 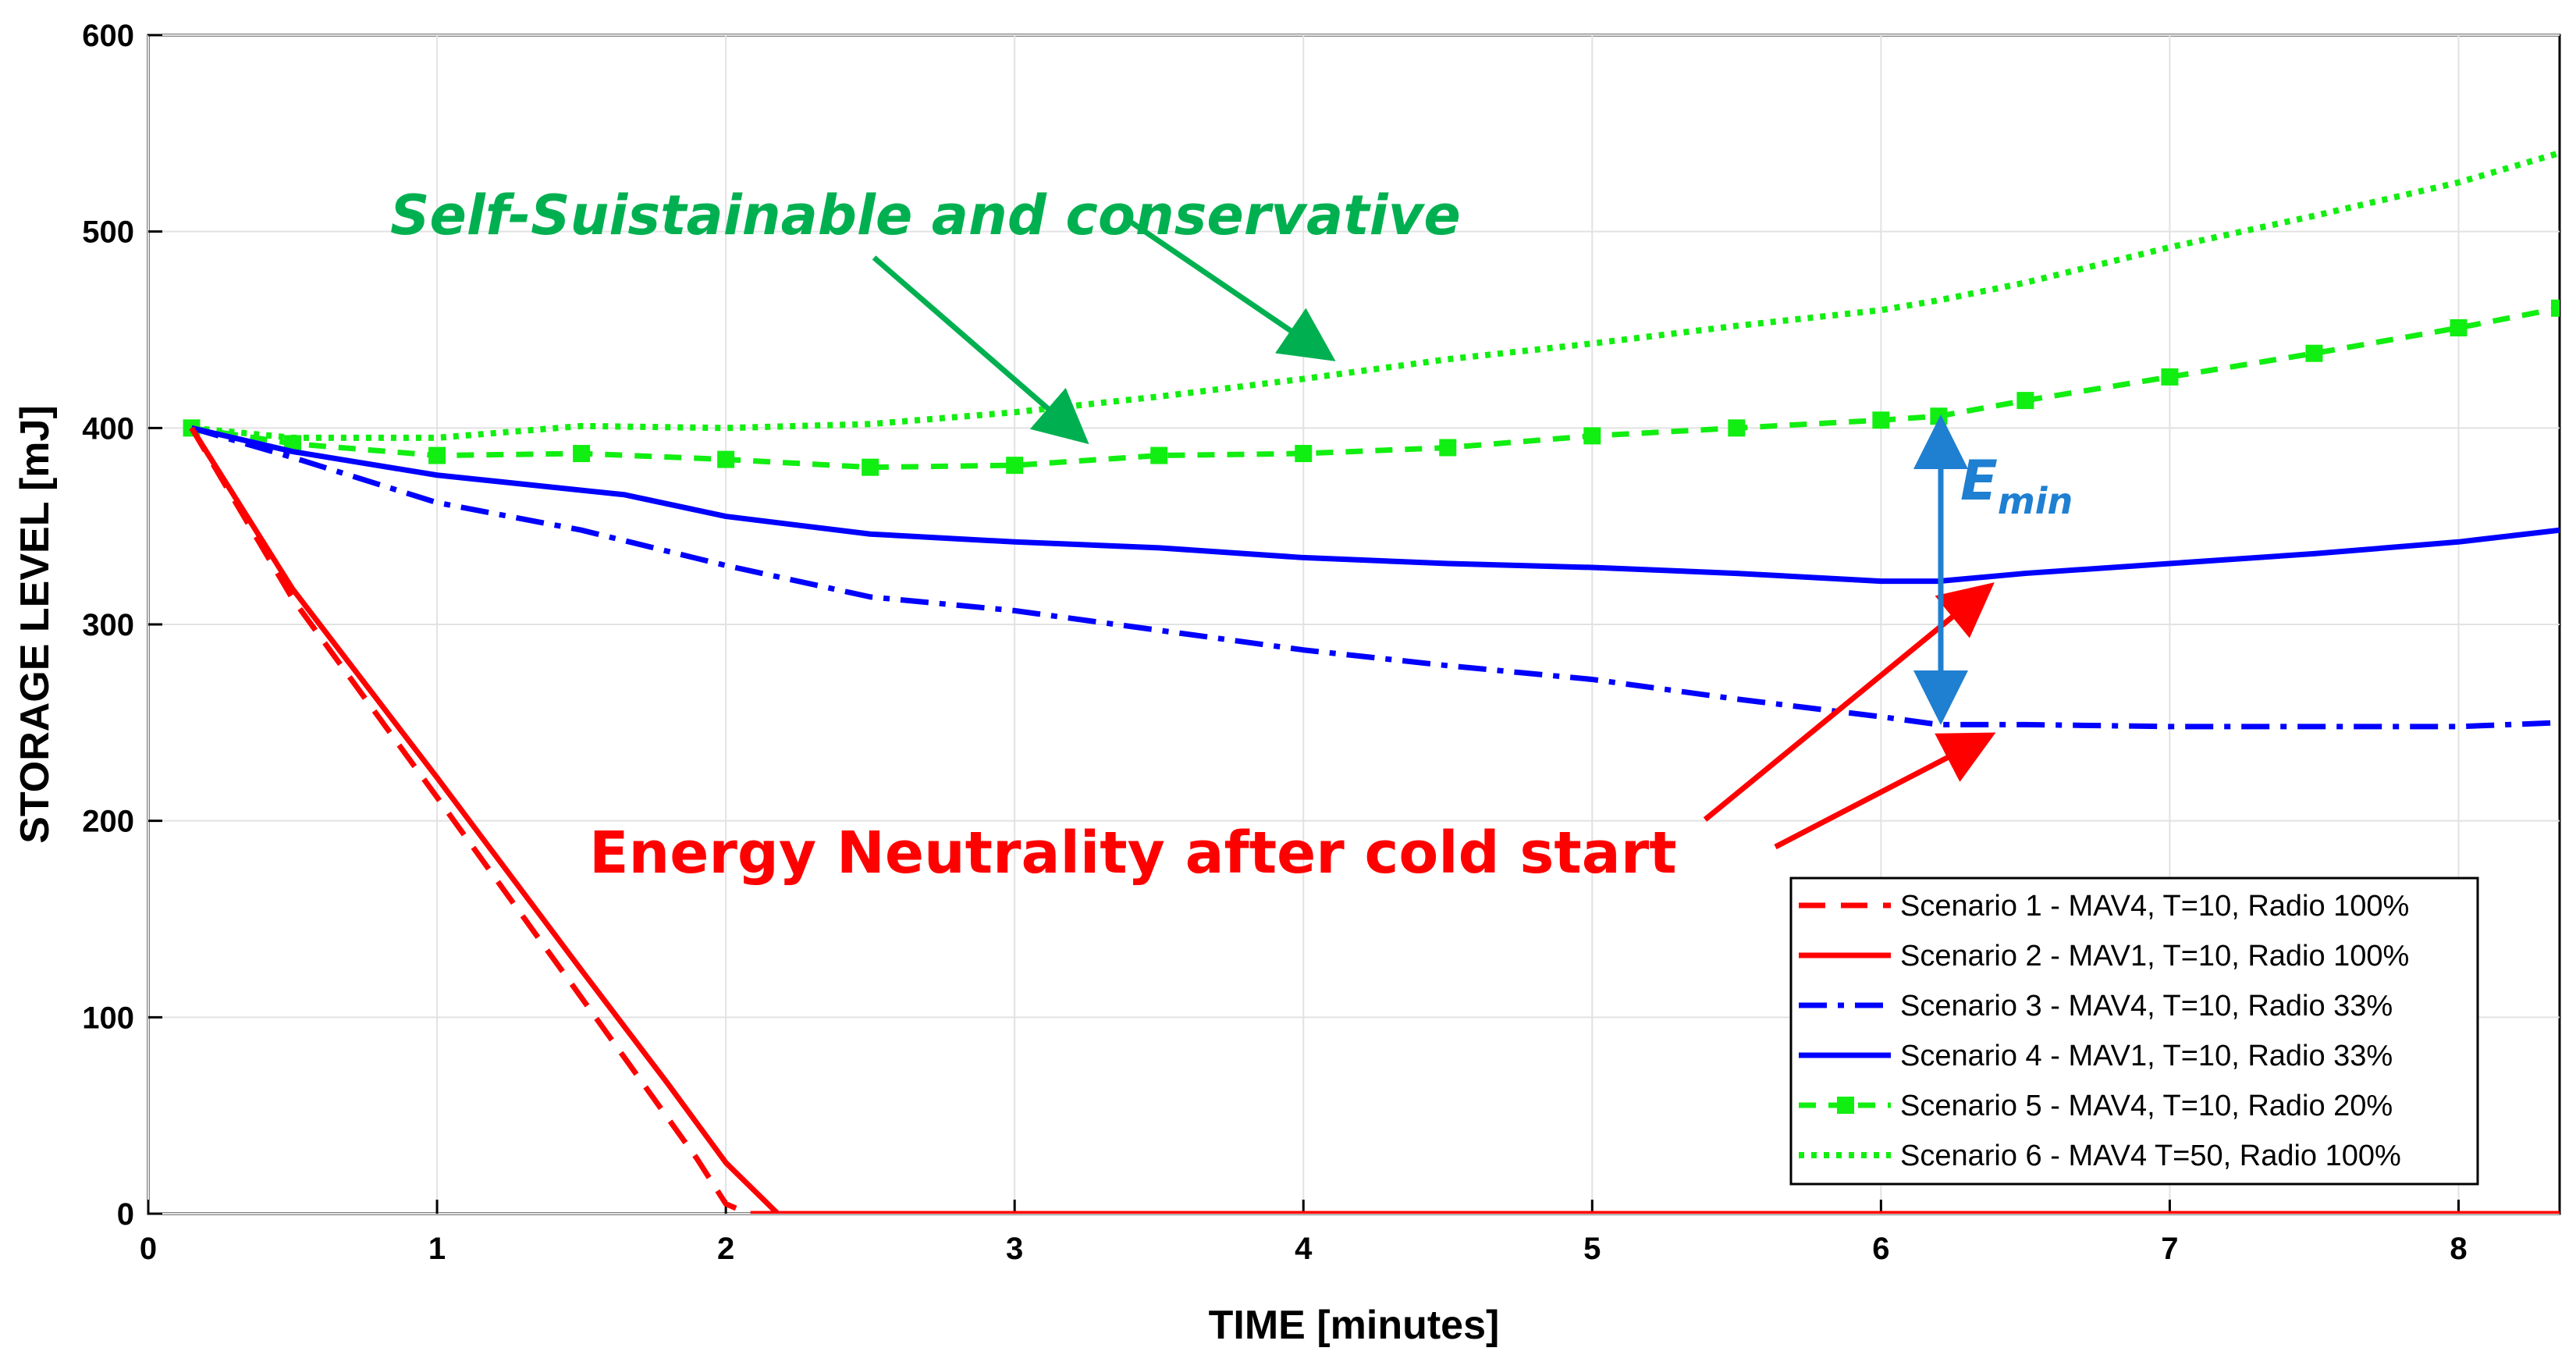 I want to click on legend-label-1: Scenario 1 - MAV4, T=10, Radio 100%, so click(x=2154, y=906).